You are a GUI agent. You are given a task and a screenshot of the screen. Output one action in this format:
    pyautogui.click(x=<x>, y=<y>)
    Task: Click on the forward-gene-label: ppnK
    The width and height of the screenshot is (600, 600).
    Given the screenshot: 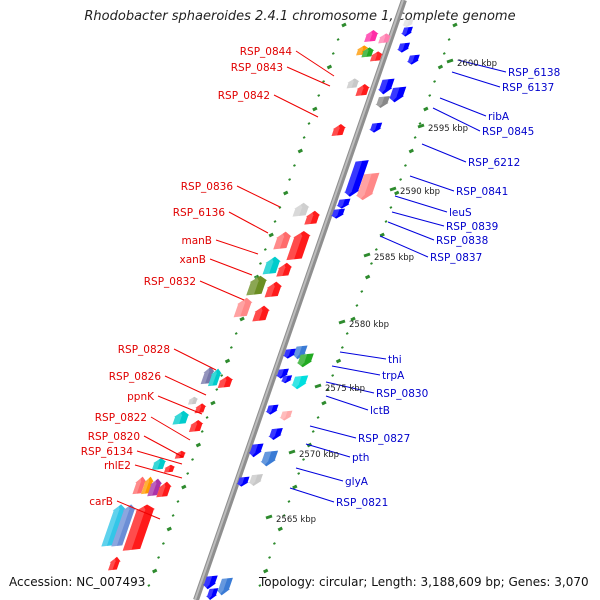 What is the action you would take?
    pyautogui.click(x=141, y=397)
    